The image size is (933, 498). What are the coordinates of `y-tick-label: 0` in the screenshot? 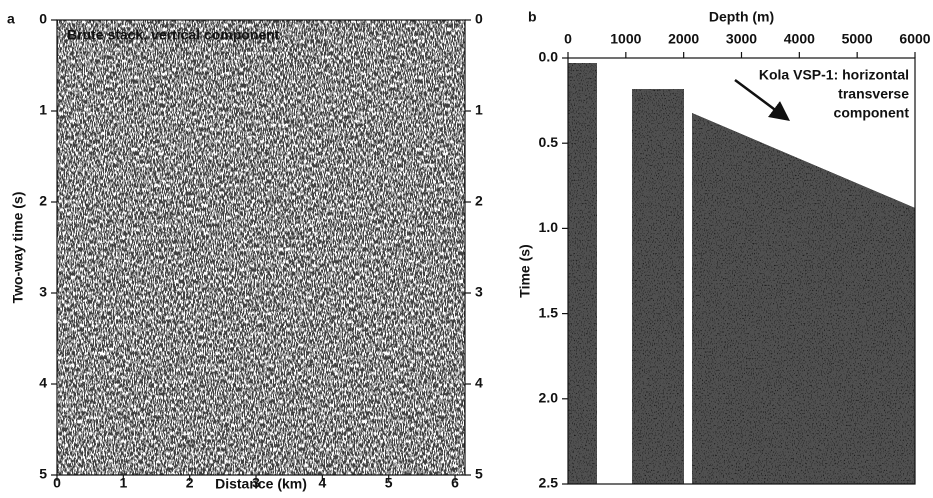 It's located at (43, 19).